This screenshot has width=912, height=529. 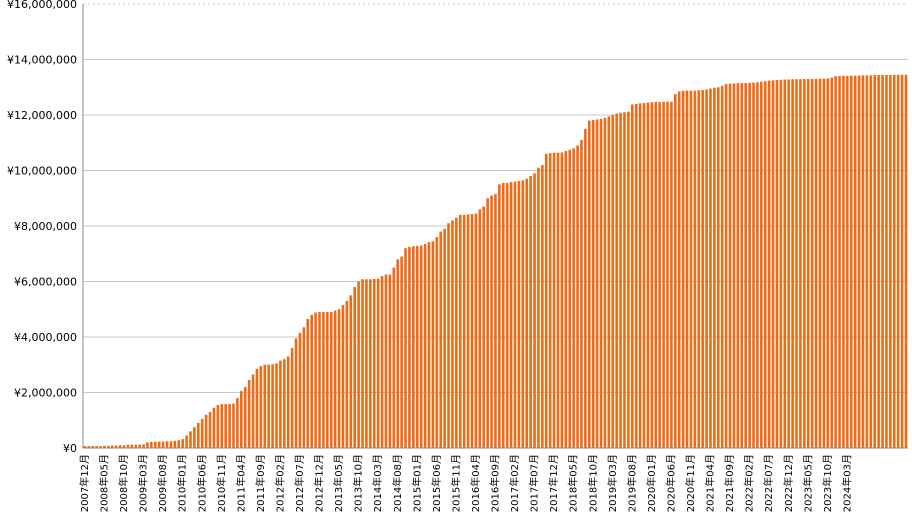 What do you see at coordinates (592, 483) in the screenshot?
I see `x-tick-label: 2018年10月` at bounding box center [592, 483].